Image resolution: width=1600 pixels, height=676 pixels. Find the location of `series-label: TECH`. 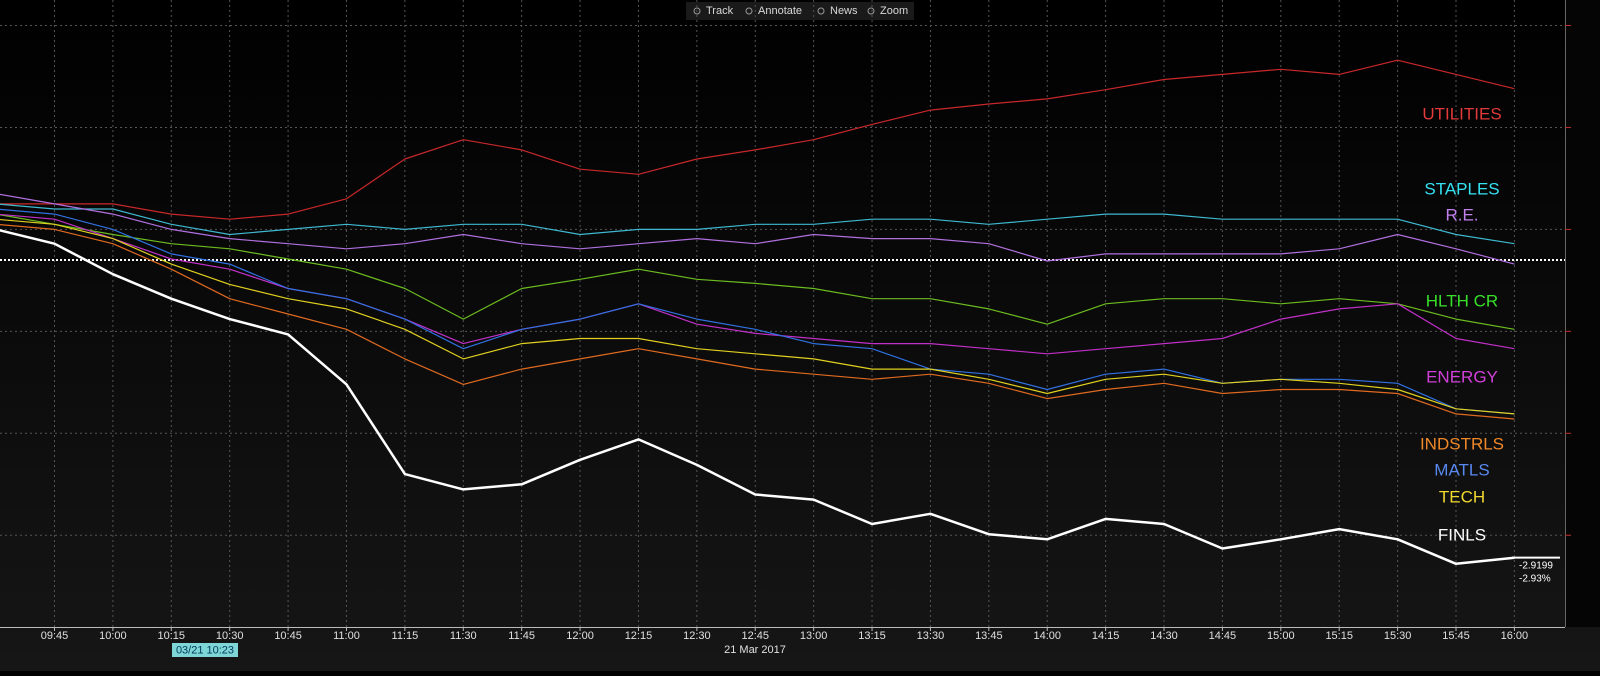

series-label: TECH is located at coordinates (1462, 496).